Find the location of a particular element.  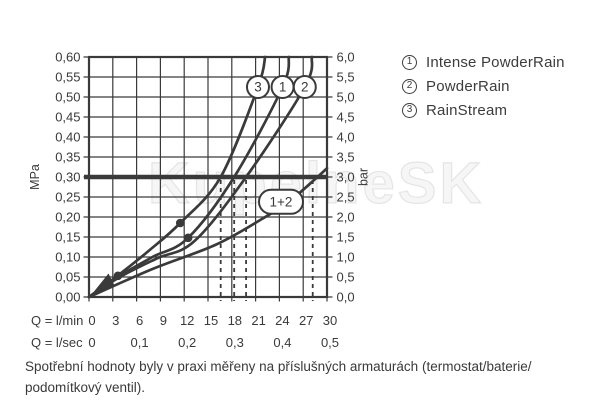

svg-text: 0,05 is located at coordinates (67, 277).